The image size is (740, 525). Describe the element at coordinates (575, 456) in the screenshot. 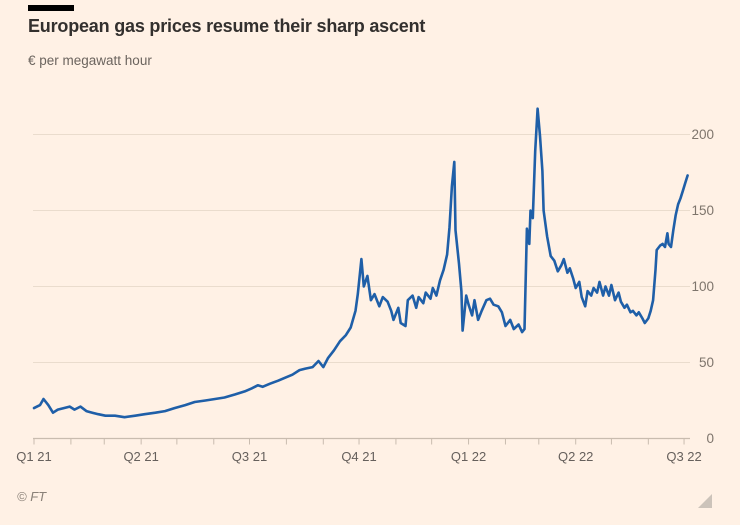

I see `x-tick-label: Q2 22` at that location.